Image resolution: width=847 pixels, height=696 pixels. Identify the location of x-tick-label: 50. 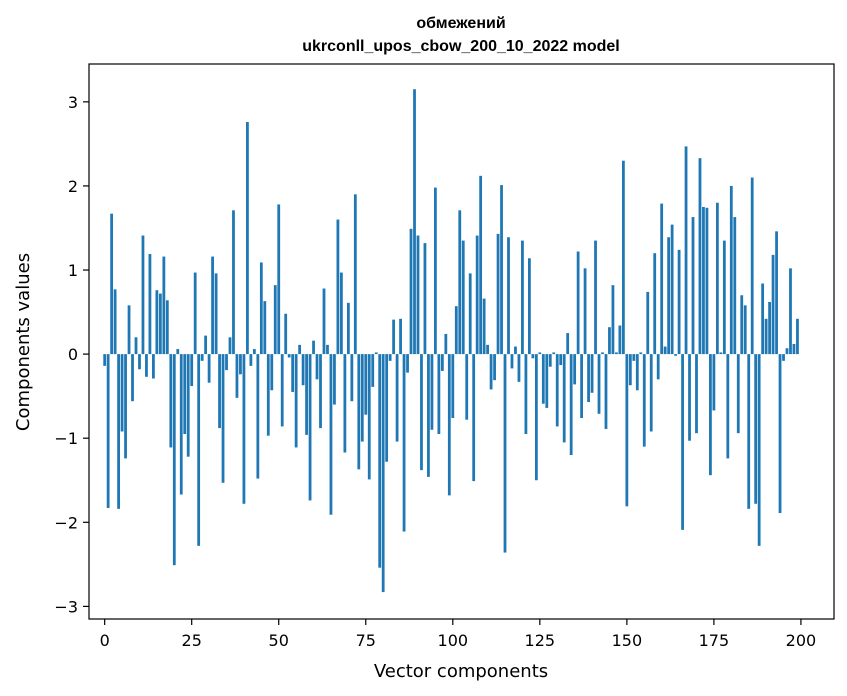
(279, 640).